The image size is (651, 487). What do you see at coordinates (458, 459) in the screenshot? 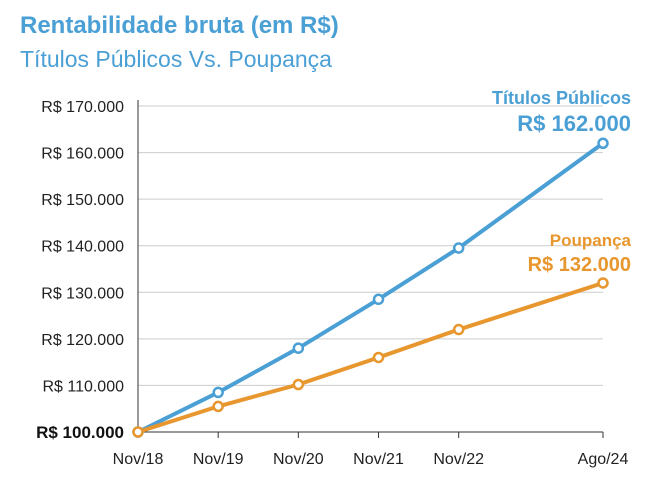
I see `x-tick-label: Nov/22` at bounding box center [458, 459].